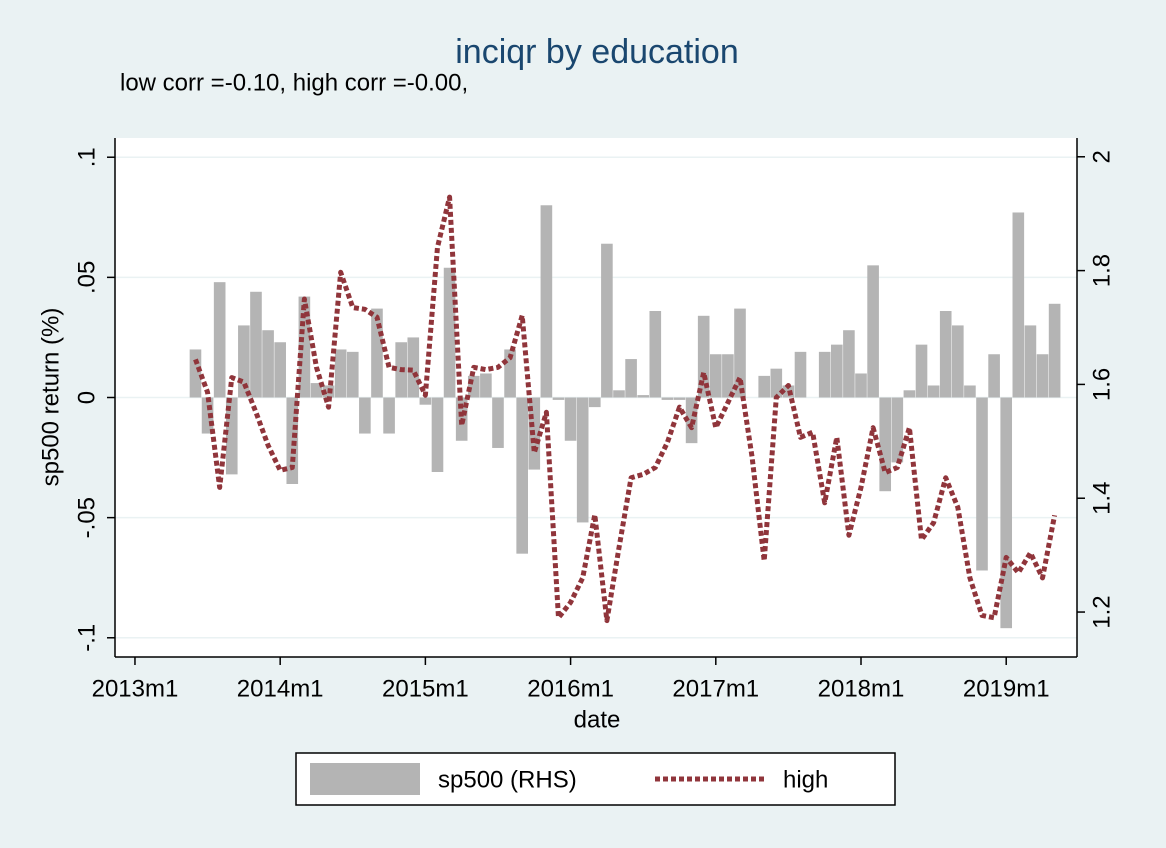  I want to click on x-tick-label: 2013m1, so click(135, 688).